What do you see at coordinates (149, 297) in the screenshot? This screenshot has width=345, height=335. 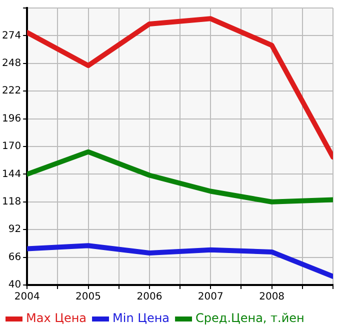 I see `x-tick-label: 2006` at bounding box center [149, 297].